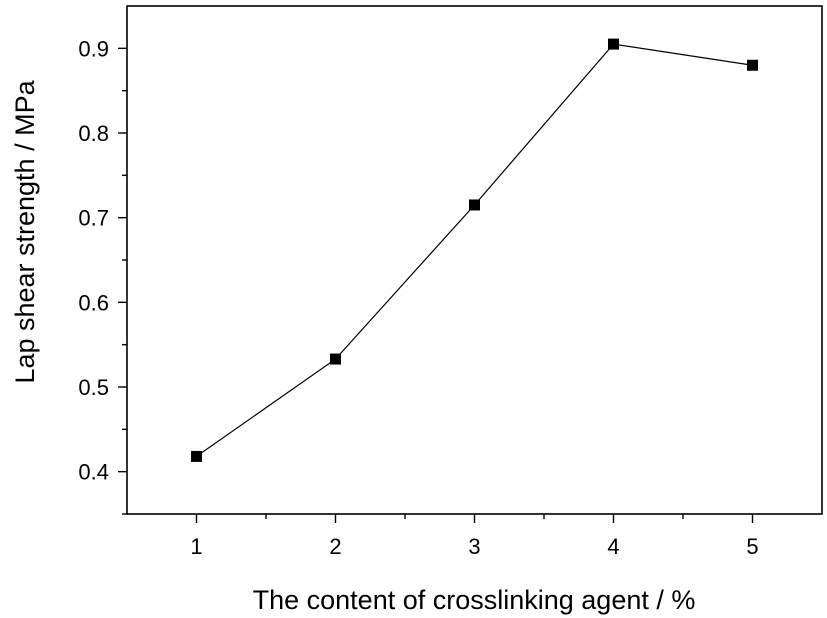  What do you see at coordinates (93, 48) in the screenshot?
I see `y-tick-label: 0.9` at bounding box center [93, 48].